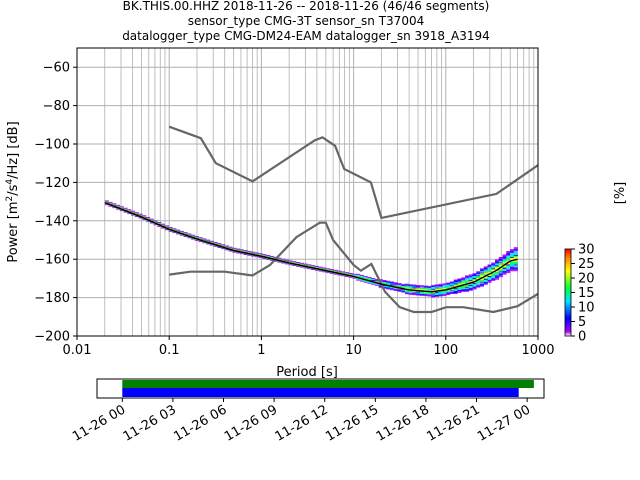 This screenshot has width=640, height=480. What do you see at coordinates (302, 423) in the screenshot?
I see `timeline-tick-label: 11-26 12` at bounding box center [302, 423].